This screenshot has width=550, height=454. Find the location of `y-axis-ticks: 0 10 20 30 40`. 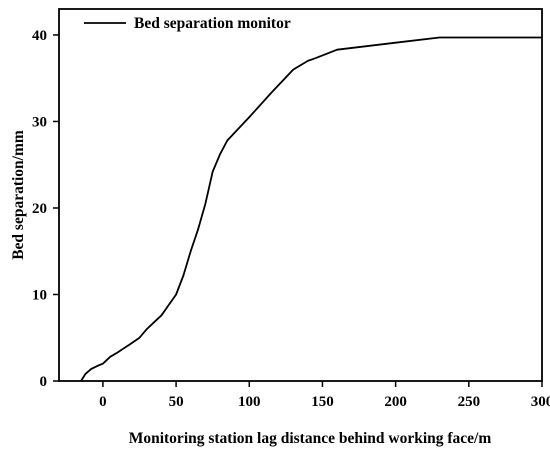

y-axis-ticks: 0 10 20 30 40 is located at coordinates (45, 209).